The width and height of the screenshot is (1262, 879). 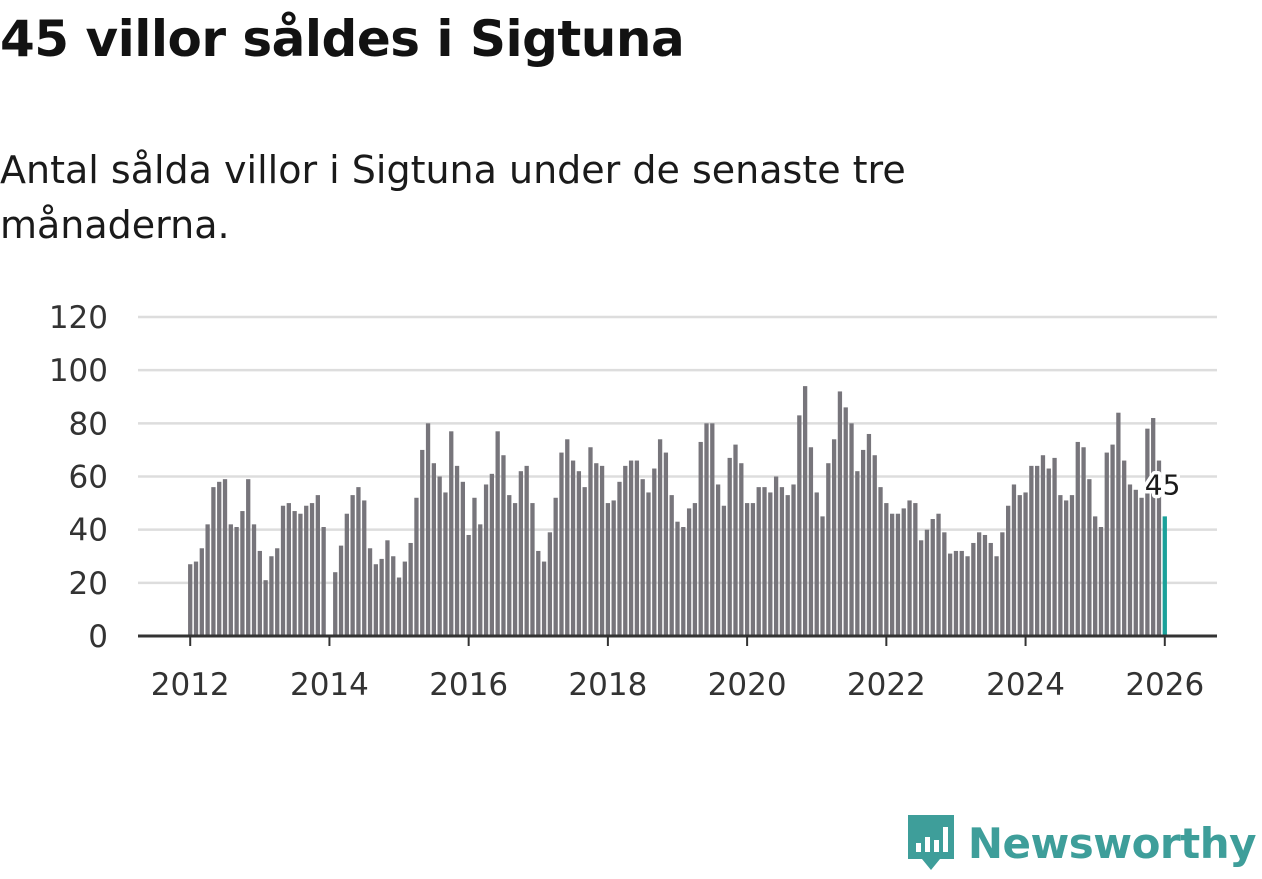 What do you see at coordinates (886, 685) in the screenshot?
I see `x-tick-label: 2022` at bounding box center [886, 685].